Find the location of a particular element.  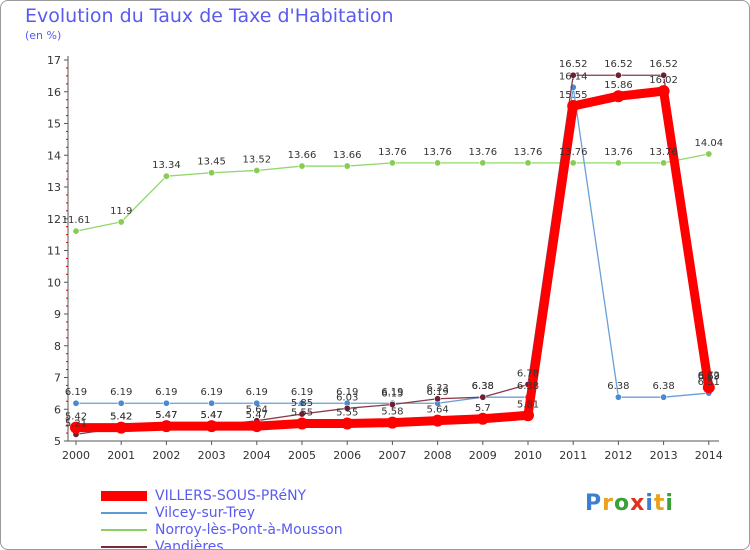

data-label: 6.51 is located at coordinates (709, 382).